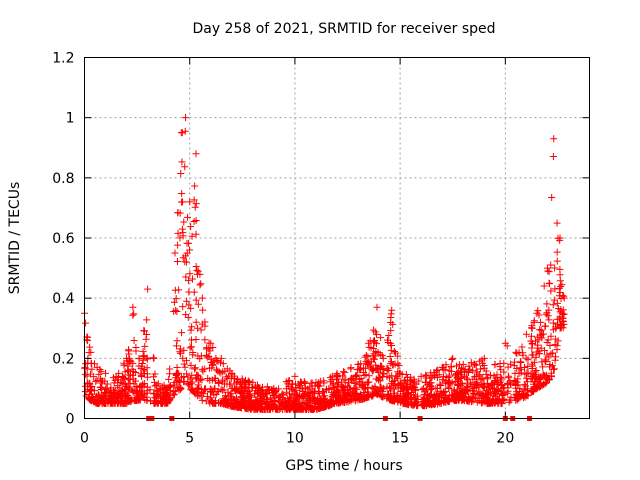 The image size is (640, 480). Describe the element at coordinates (63, 59) in the screenshot. I see `y-tick-label: 1.2` at that location.